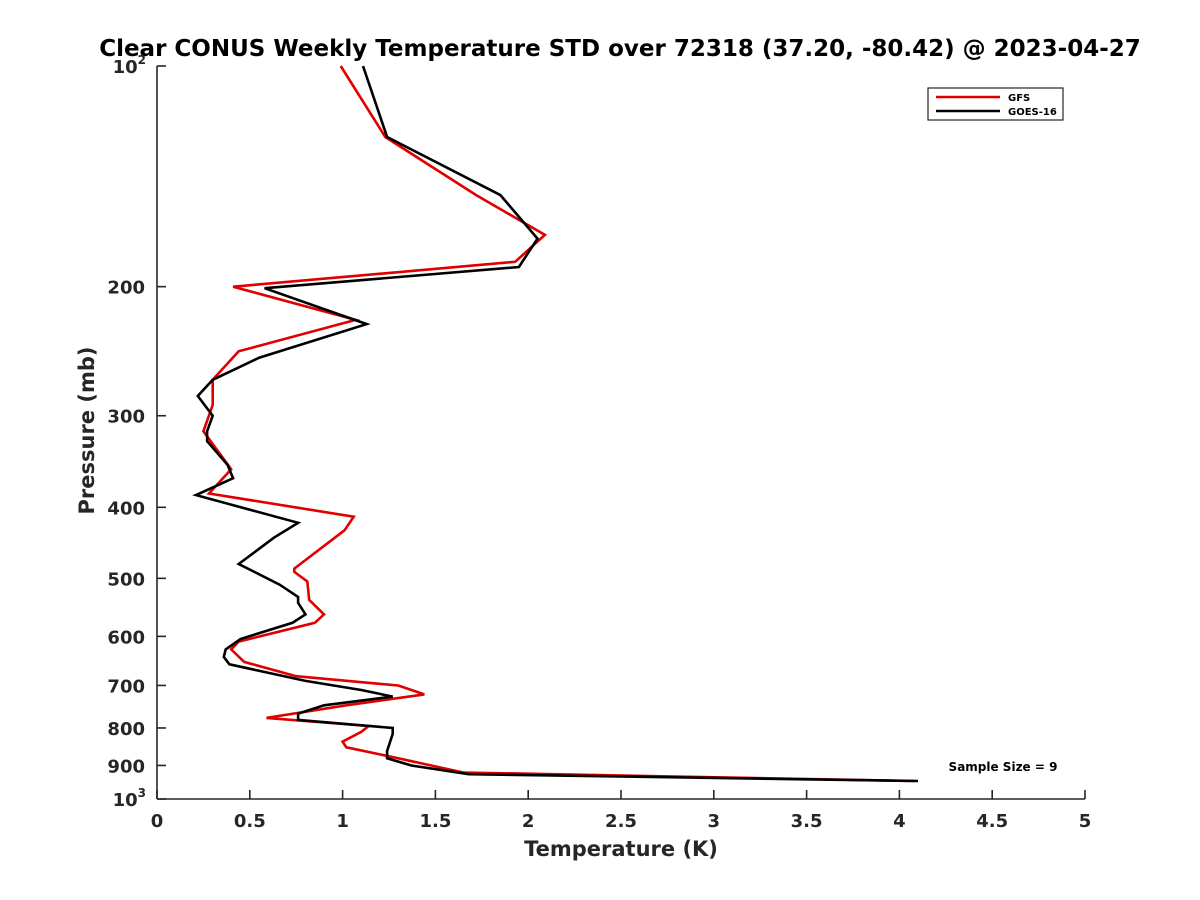  What do you see at coordinates (142, 60) in the screenshot?
I see `y-tick-label-exponent: 2` at bounding box center [142, 60].